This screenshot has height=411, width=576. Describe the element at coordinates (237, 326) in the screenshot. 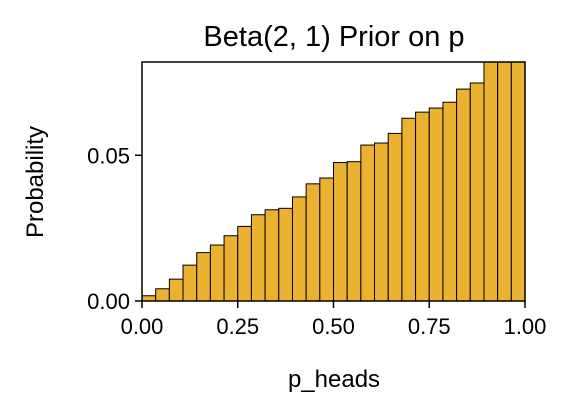

I see `x-tick-label: 0.25` at that location.